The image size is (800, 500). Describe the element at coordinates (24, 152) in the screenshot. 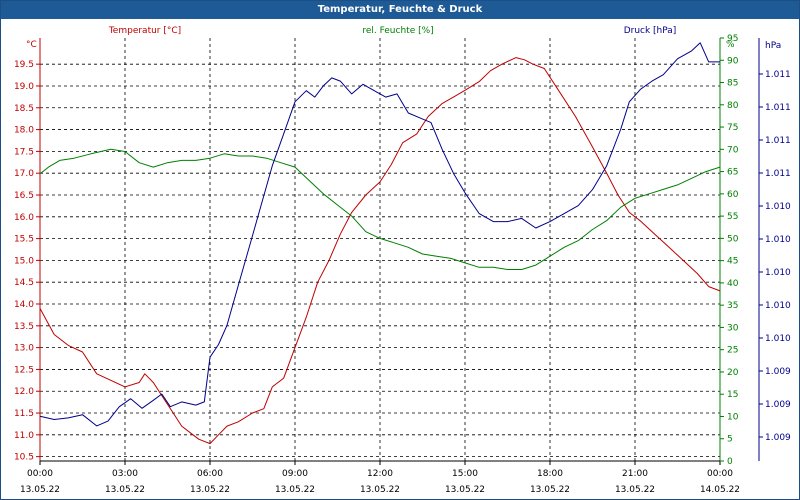

I see `temp-tick-label: 17.5` at that location.